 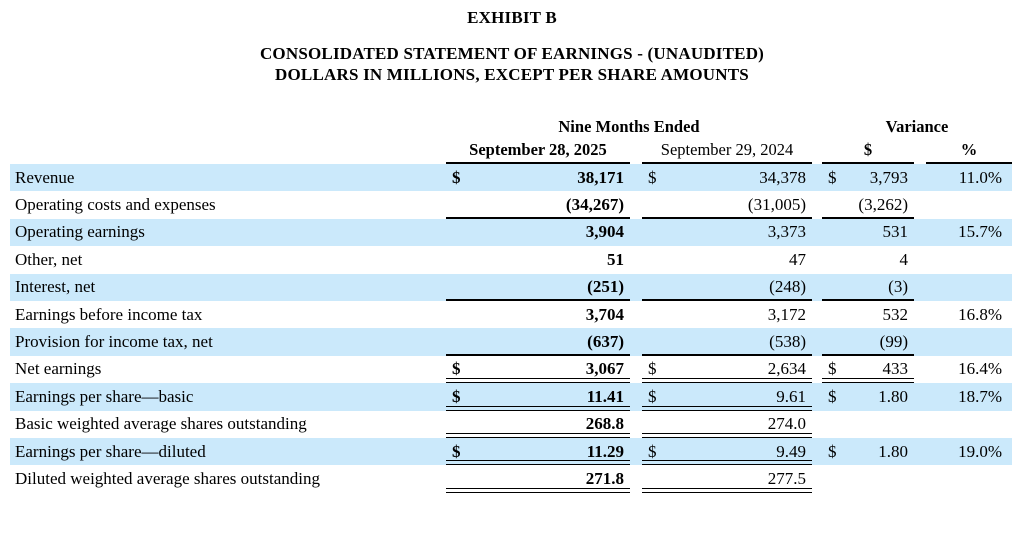 What do you see at coordinates (895, 314) in the screenshot?
I see `amount: 532` at bounding box center [895, 314].